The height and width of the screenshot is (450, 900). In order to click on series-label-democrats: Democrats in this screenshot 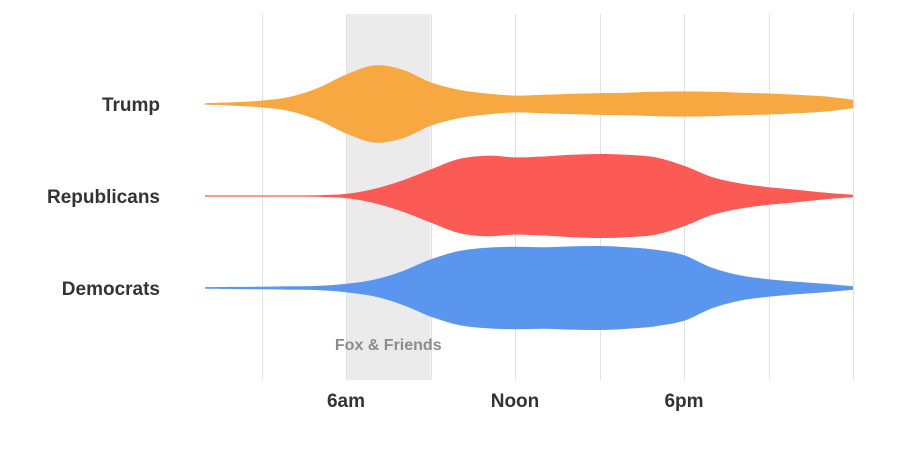, I will do `click(111, 289)`.